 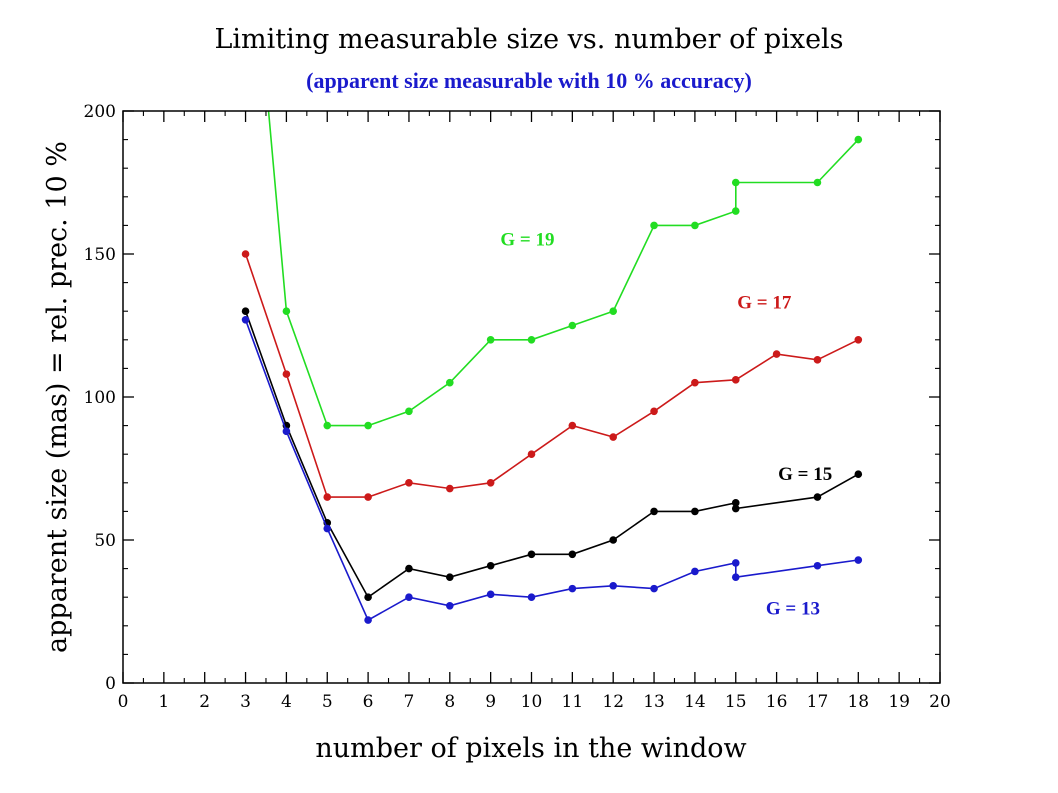 What do you see at coordinates (805, 474) in the screenshot?
I see `series-label-g-15: G = 15` at bounding box center [805, 474].